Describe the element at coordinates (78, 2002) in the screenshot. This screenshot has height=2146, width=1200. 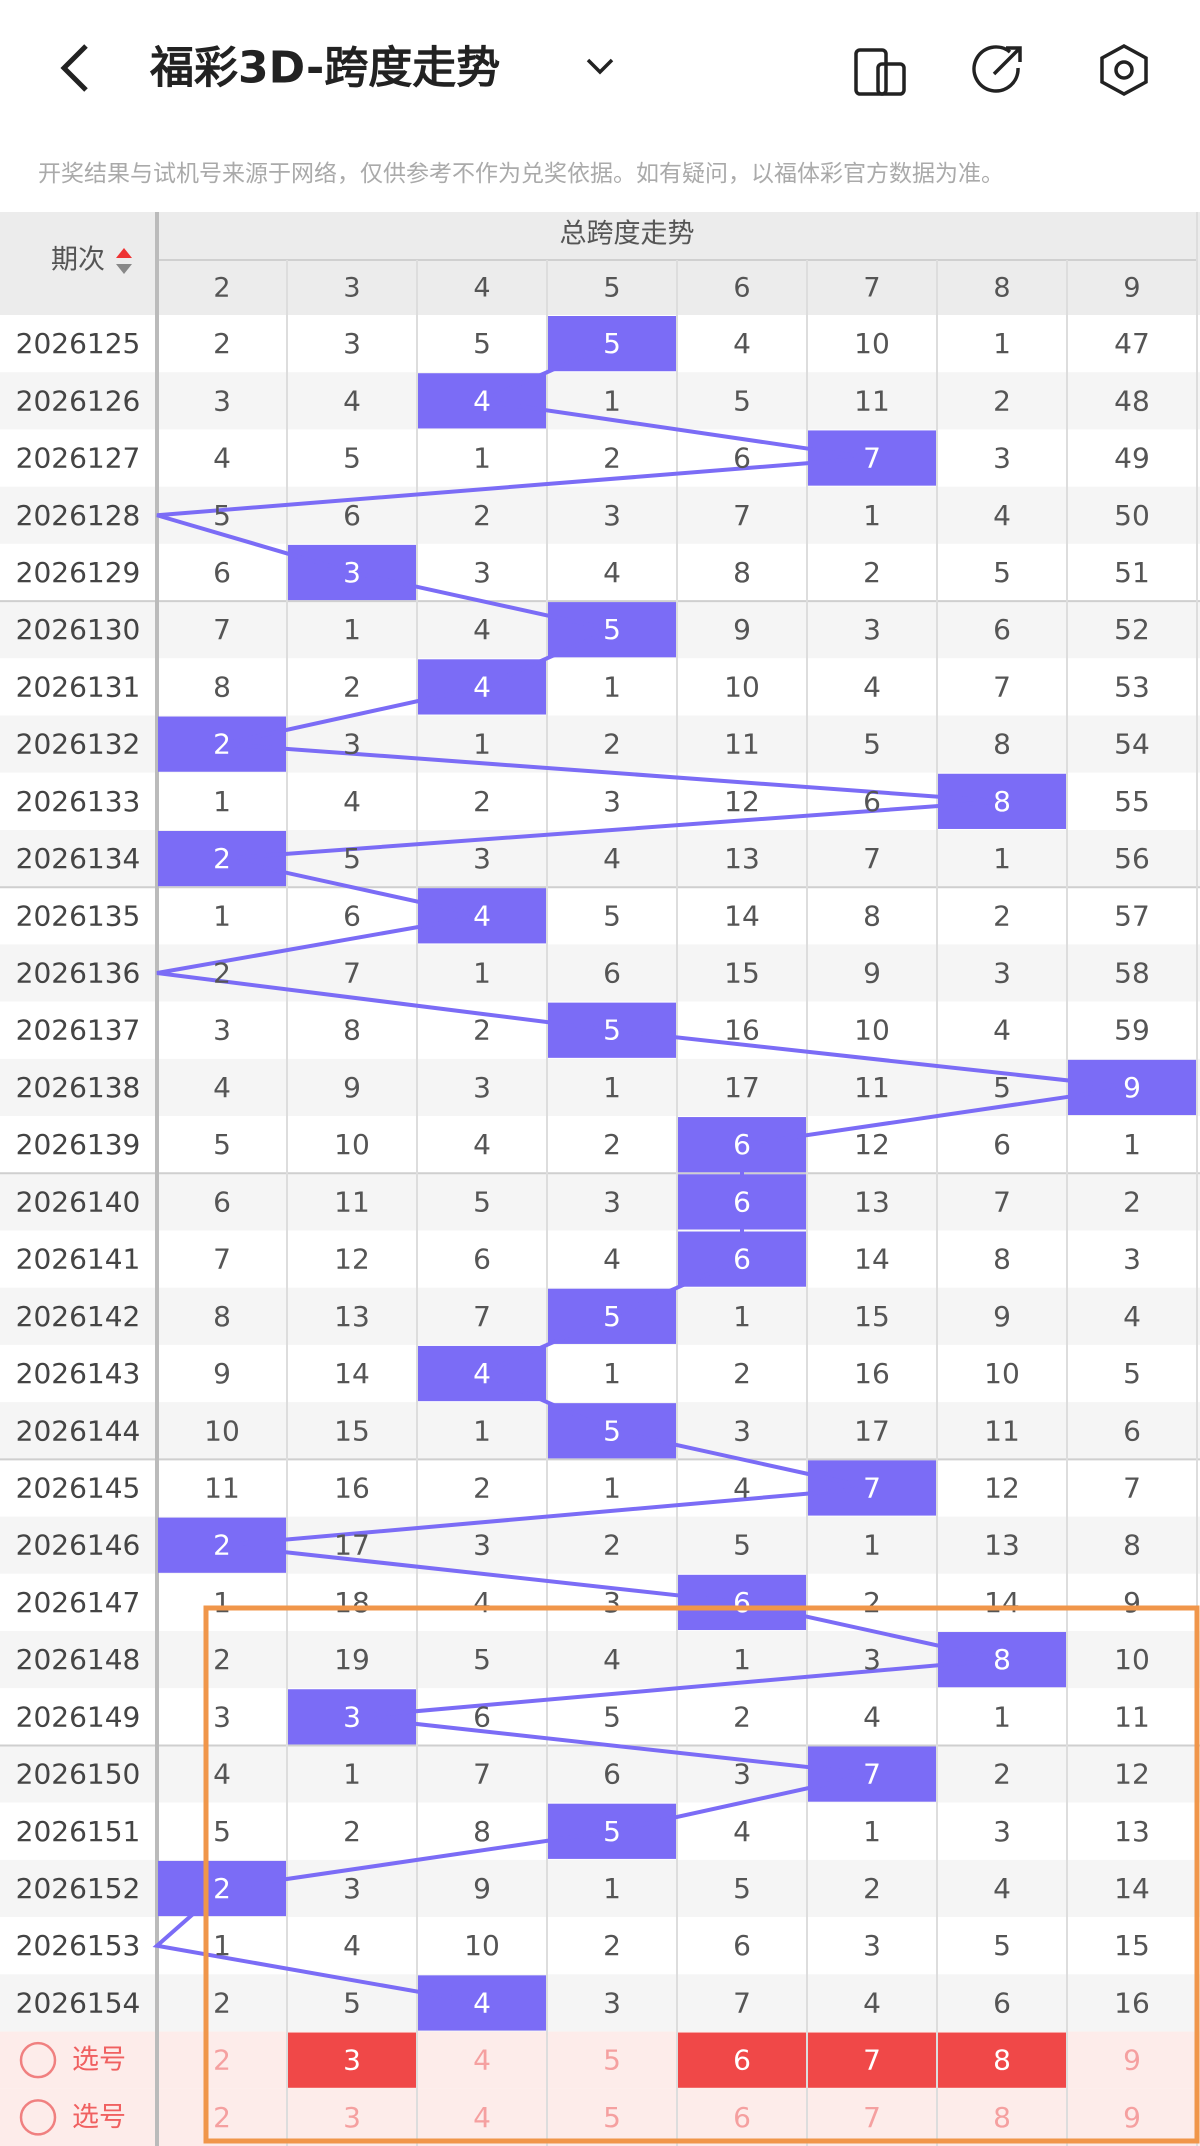
I see `period: 2026154` at that location.